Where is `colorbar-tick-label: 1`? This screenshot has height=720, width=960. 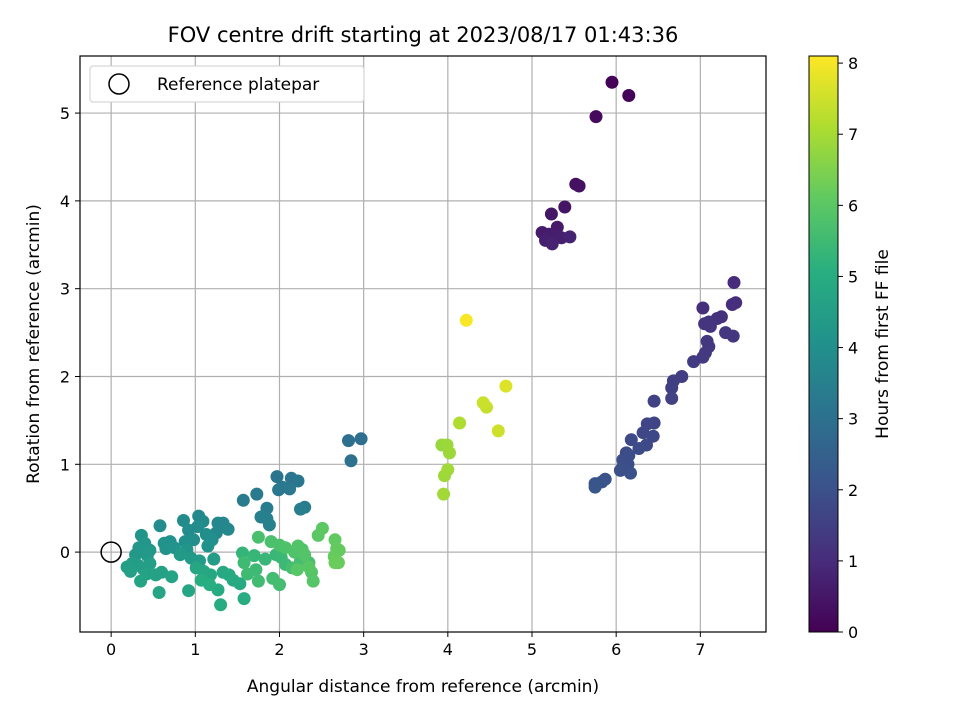
colorbar-tick-label: 1 is located at coordinates (853, 561).